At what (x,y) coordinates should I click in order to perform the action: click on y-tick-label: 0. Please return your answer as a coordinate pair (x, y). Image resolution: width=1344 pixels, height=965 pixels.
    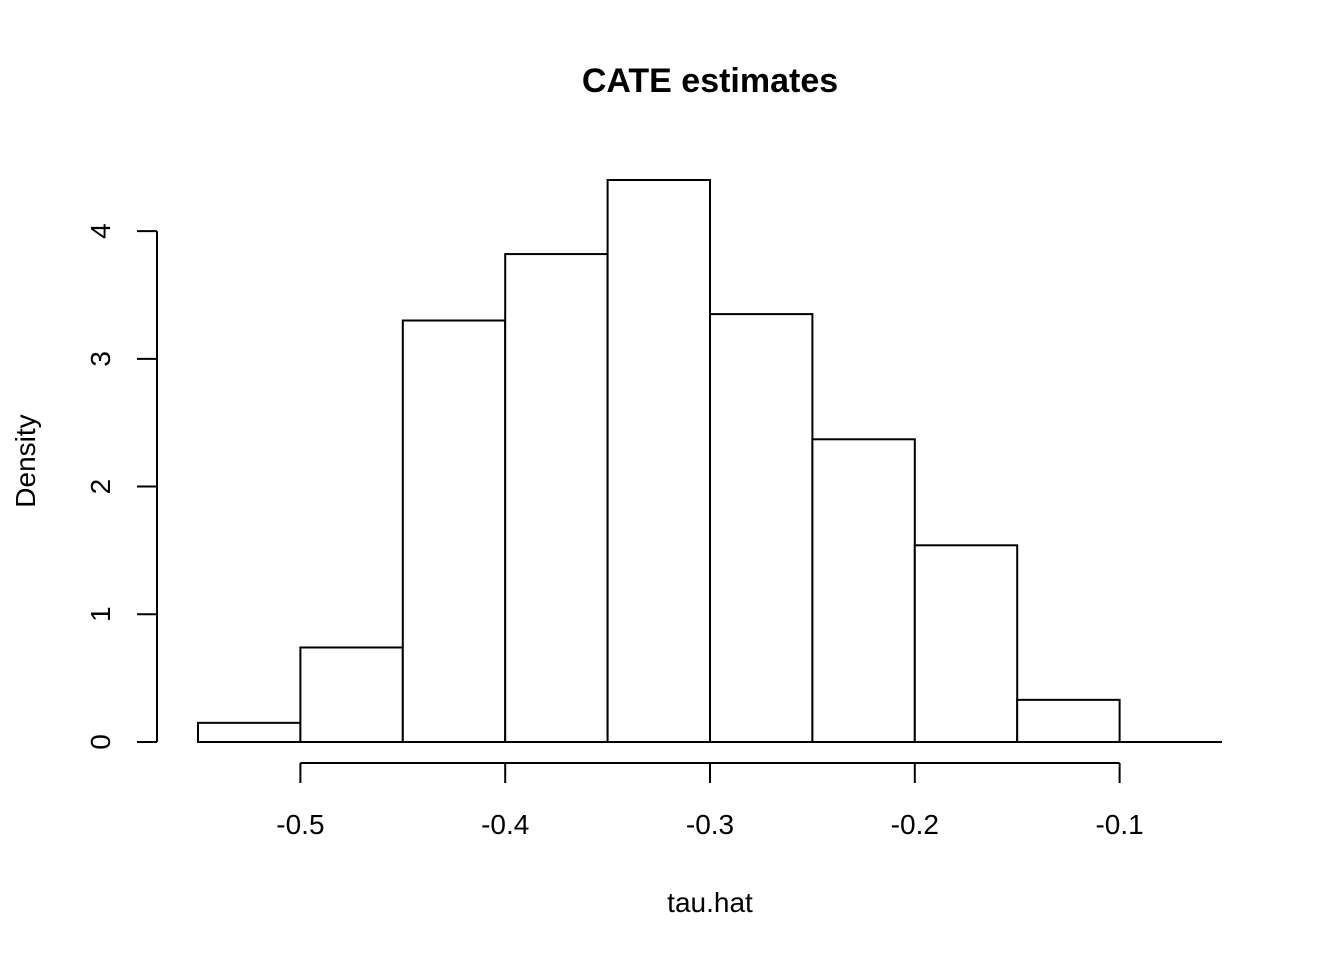
    Looking at the image, I should click on (100, 742).